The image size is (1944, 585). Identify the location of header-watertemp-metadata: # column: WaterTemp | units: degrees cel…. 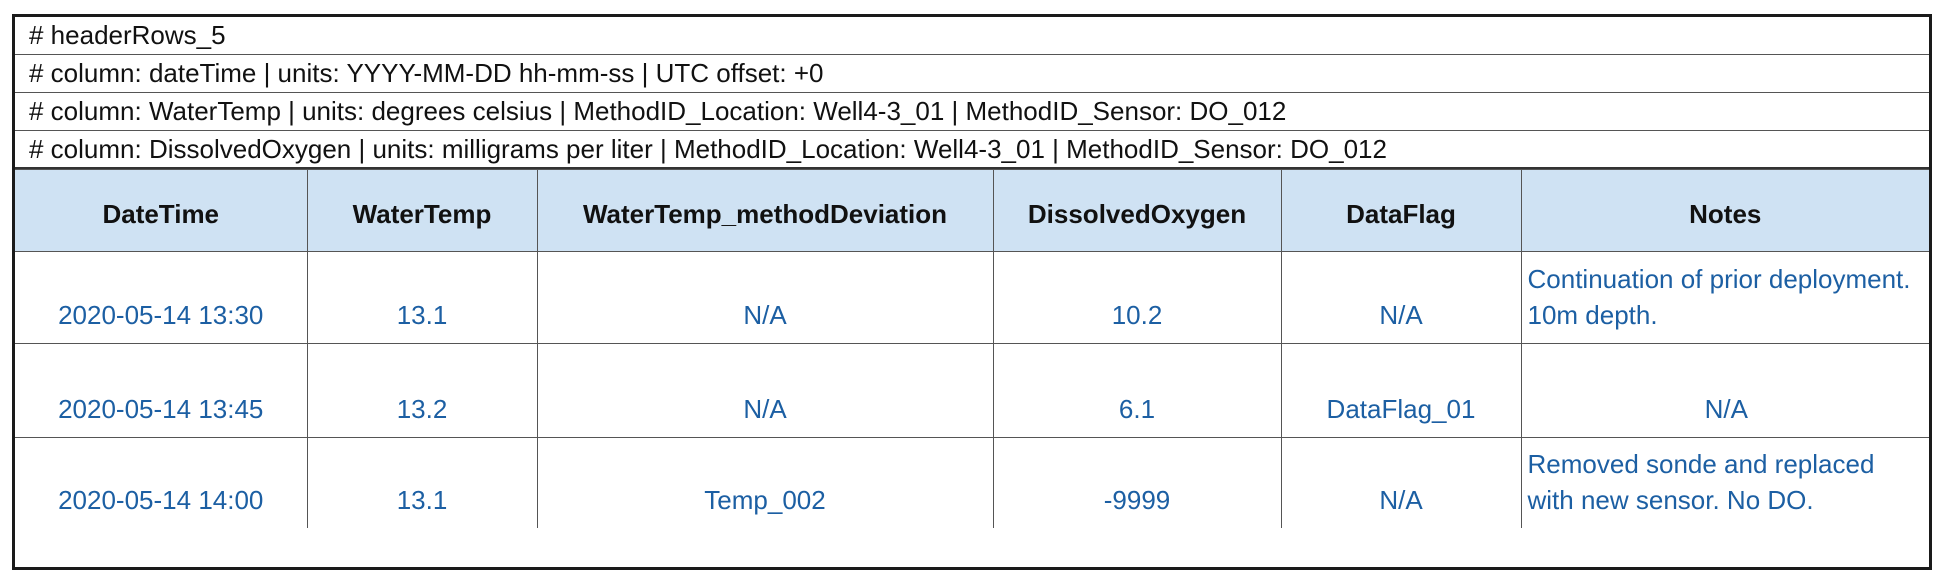
(972, 112).